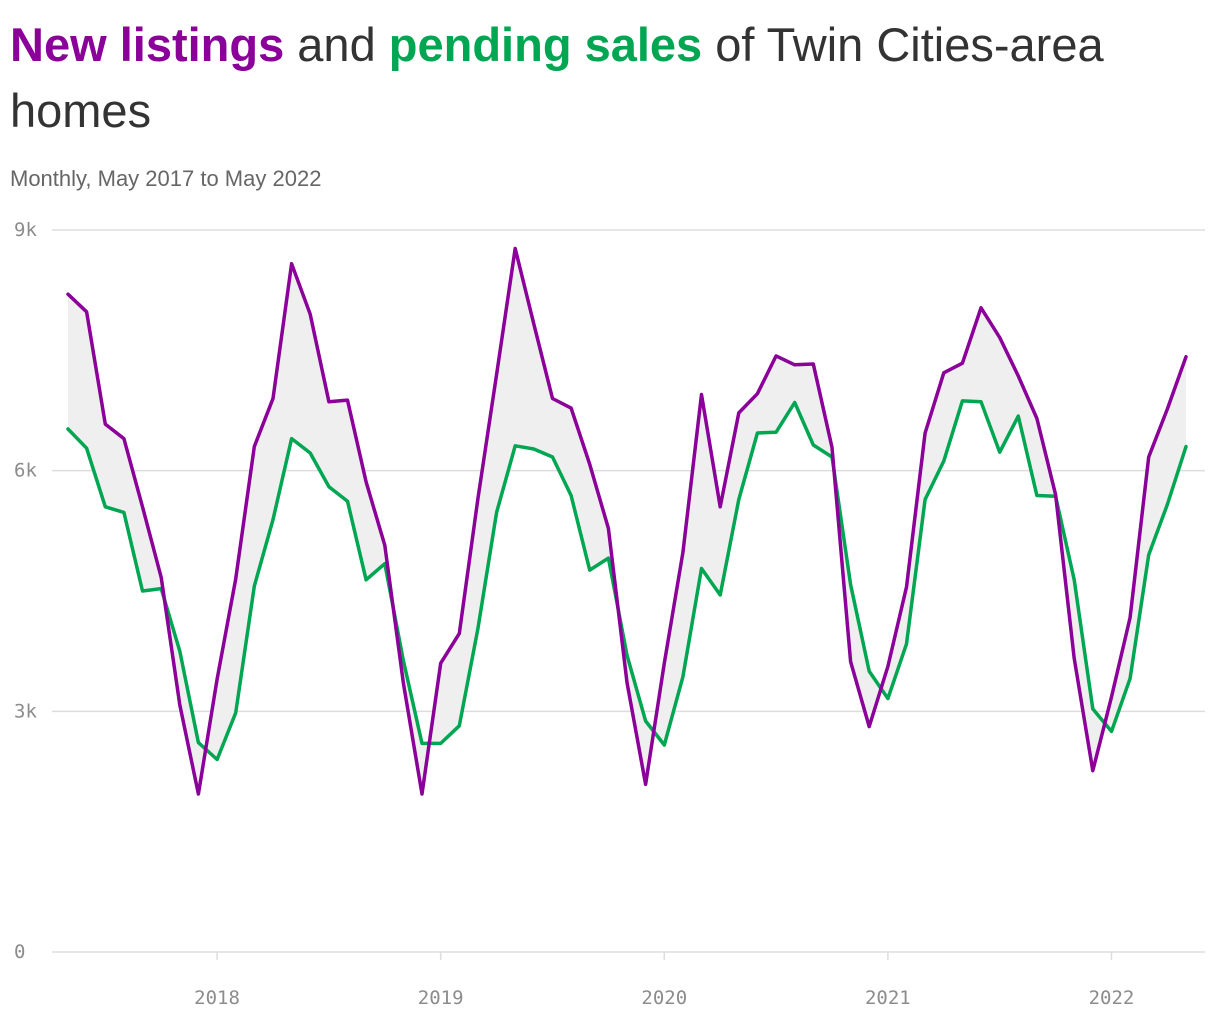 Image resolution: width=1220 pixels, height=1020 pixels. I want to click on y-tick-label-9k: 9k, so click(25, 230).